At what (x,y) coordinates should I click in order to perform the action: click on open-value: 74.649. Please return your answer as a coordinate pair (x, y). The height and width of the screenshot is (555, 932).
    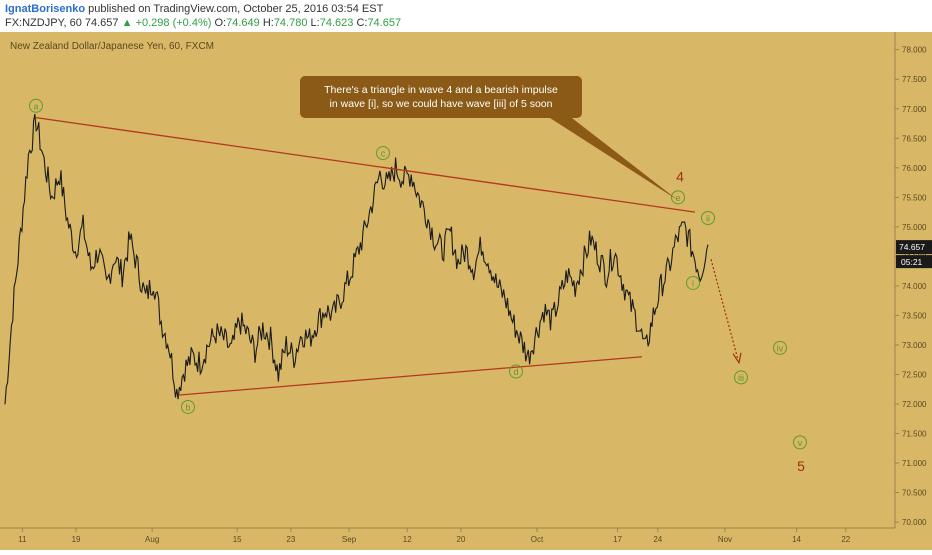
    Looking at the image, I should click on (243, 23).